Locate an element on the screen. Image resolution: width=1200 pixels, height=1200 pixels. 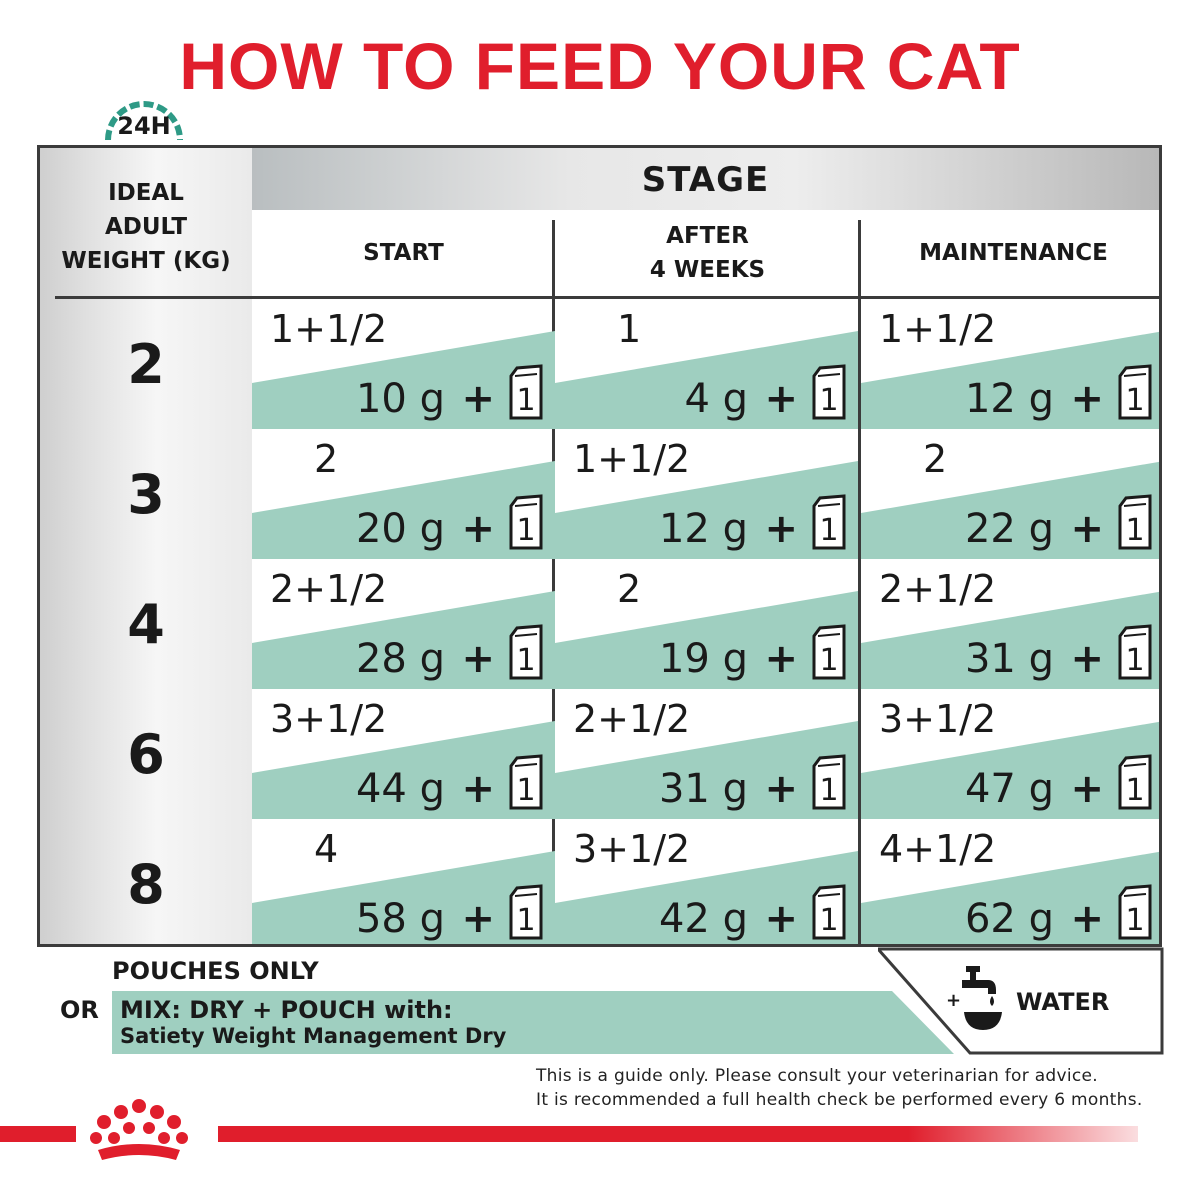
weight-value: 4 is located at coordinates (146, 624).